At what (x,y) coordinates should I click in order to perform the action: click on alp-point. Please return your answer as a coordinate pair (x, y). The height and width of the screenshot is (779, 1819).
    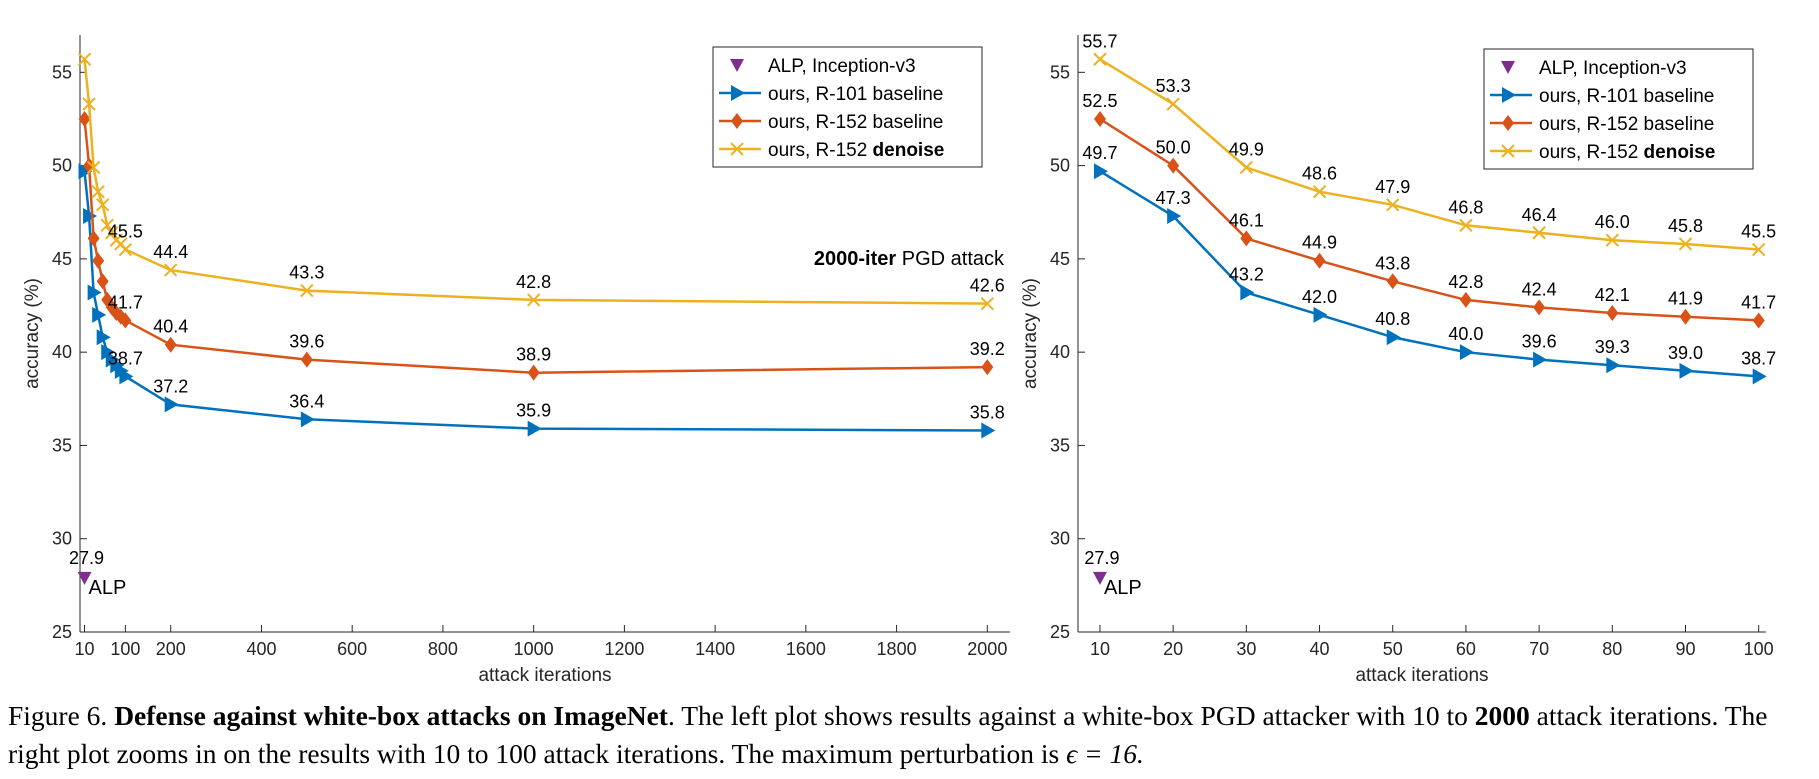
    Looking at the image, I should click on (84, 578).